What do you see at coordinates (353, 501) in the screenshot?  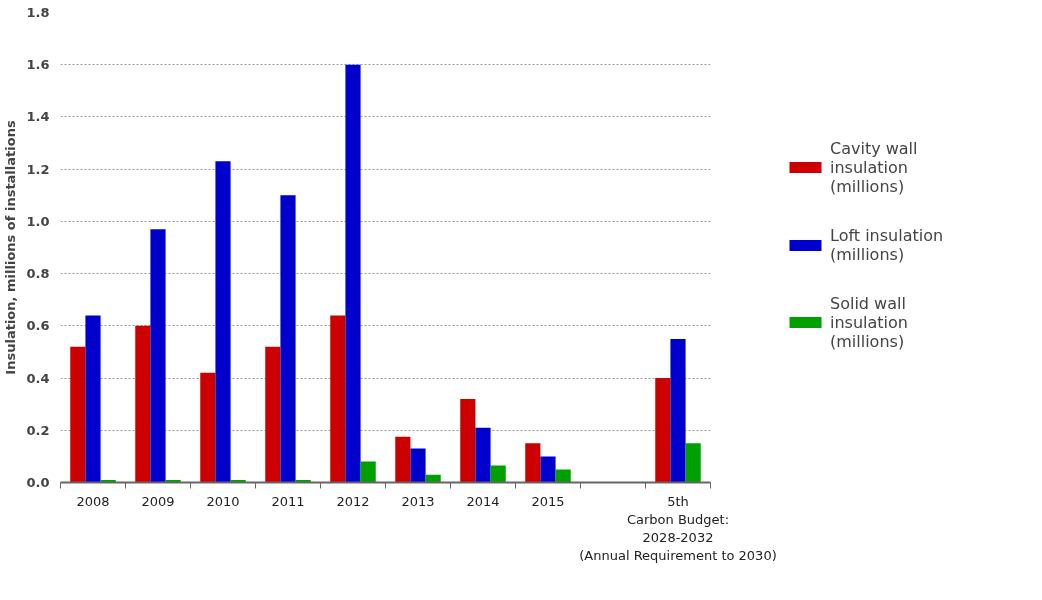 I see `x-tick-label: 2012` at bounding box center [353, 501].